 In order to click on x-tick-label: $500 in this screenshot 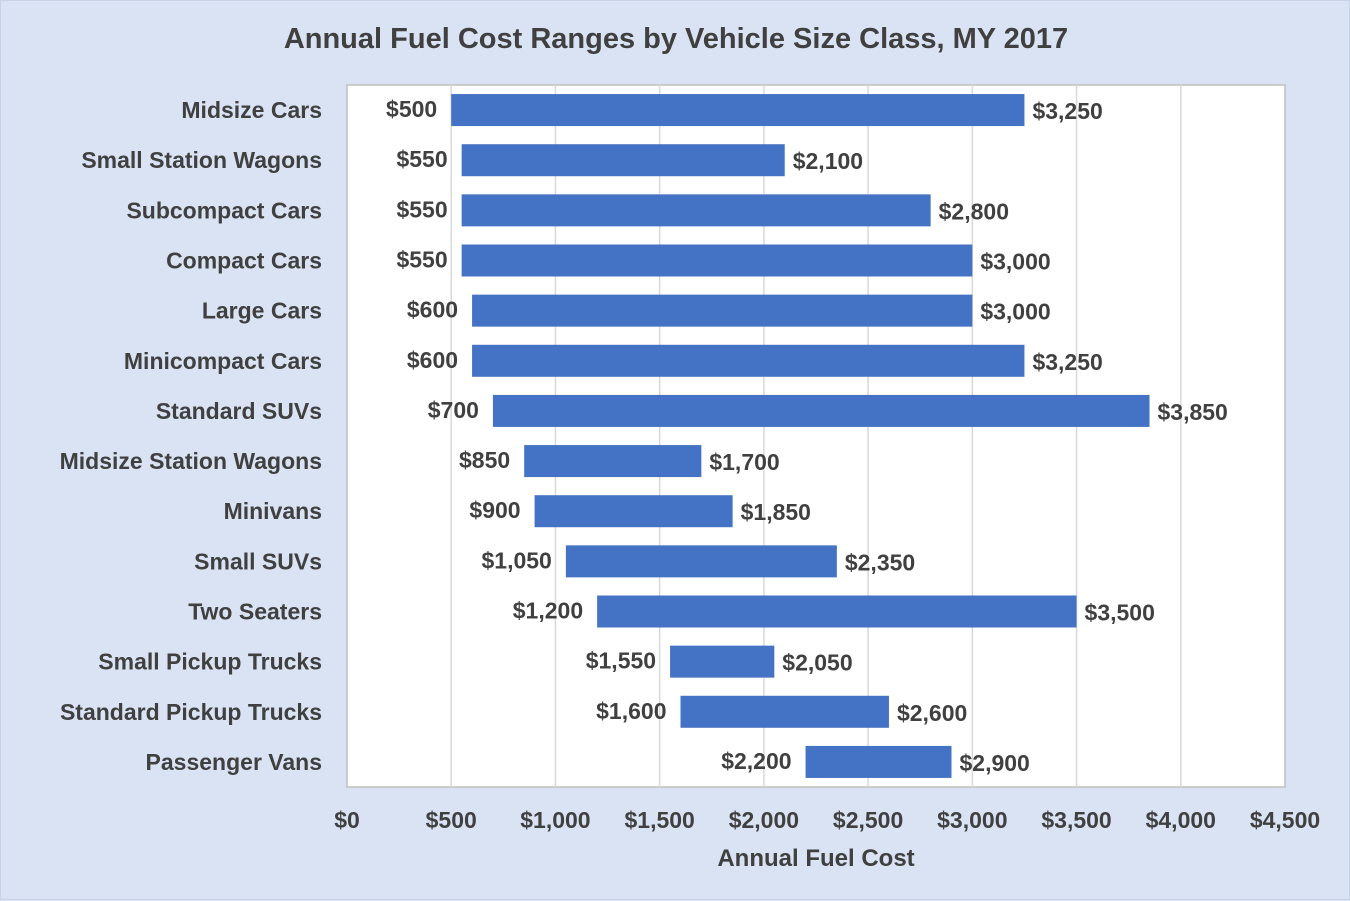, I will do `click(451, 820)`.